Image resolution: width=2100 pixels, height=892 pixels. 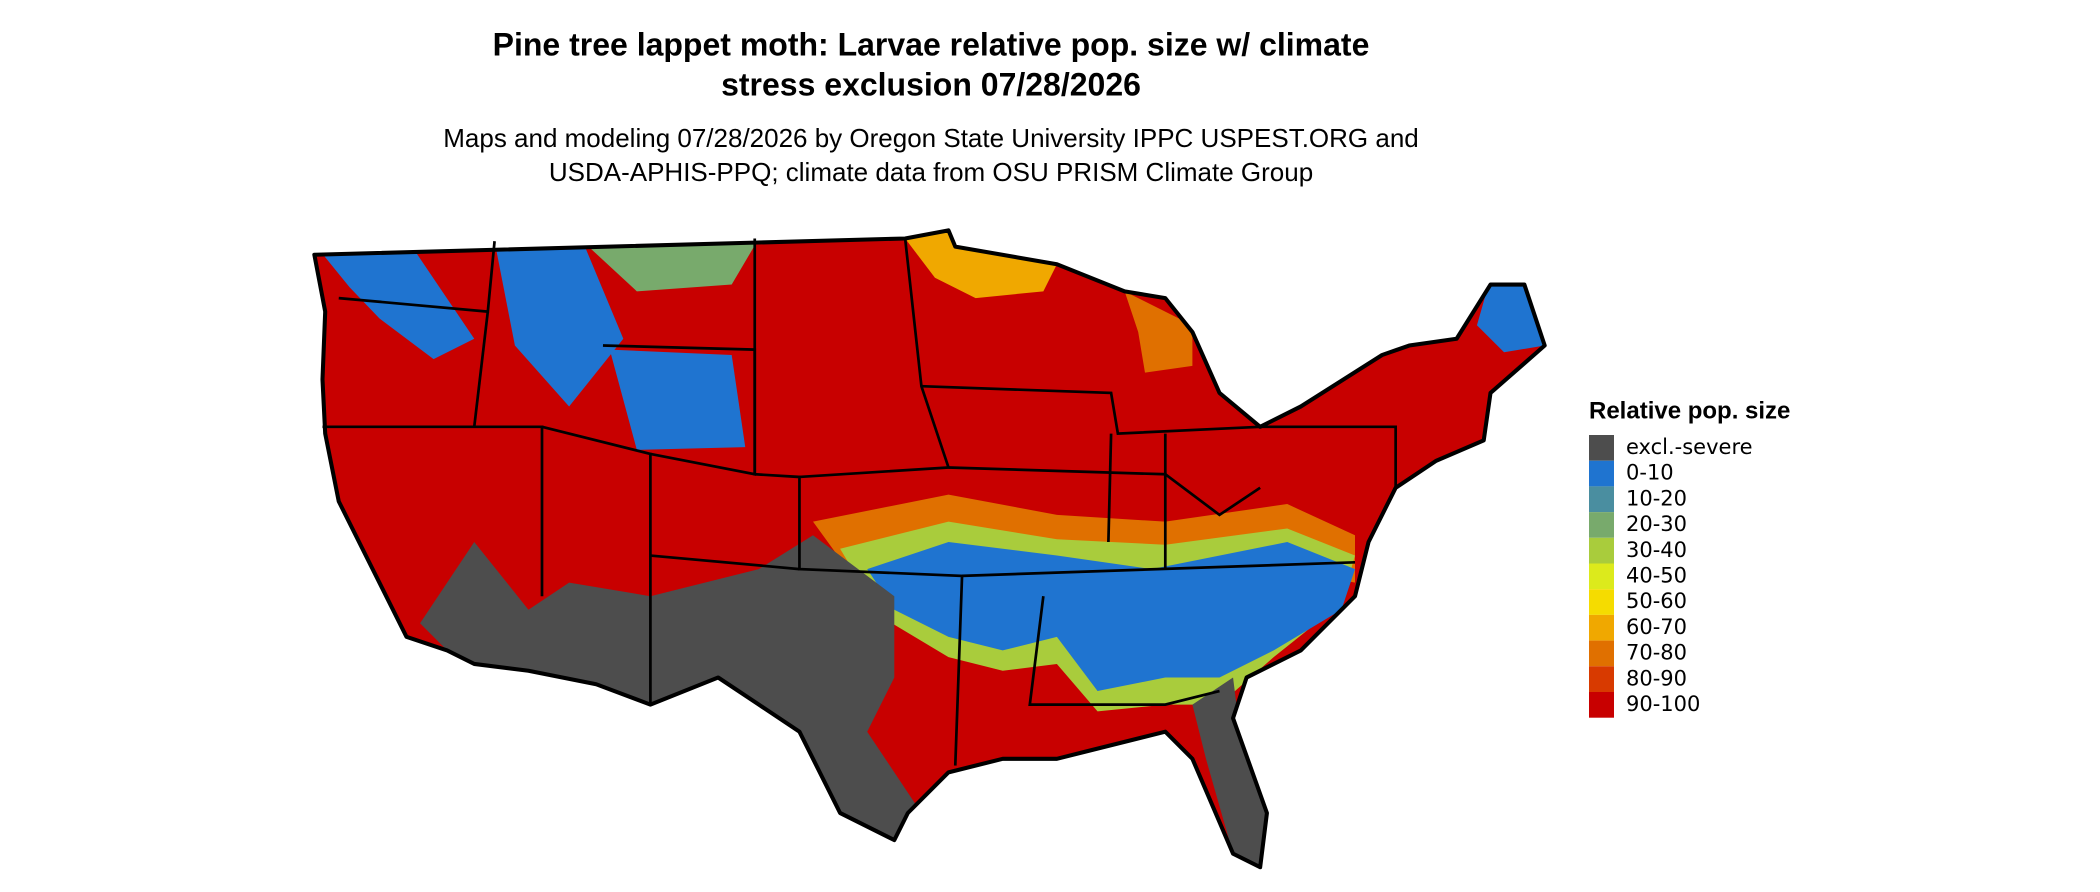 I want to click on legend-label: 70-80, so click(x=1656, y=653).